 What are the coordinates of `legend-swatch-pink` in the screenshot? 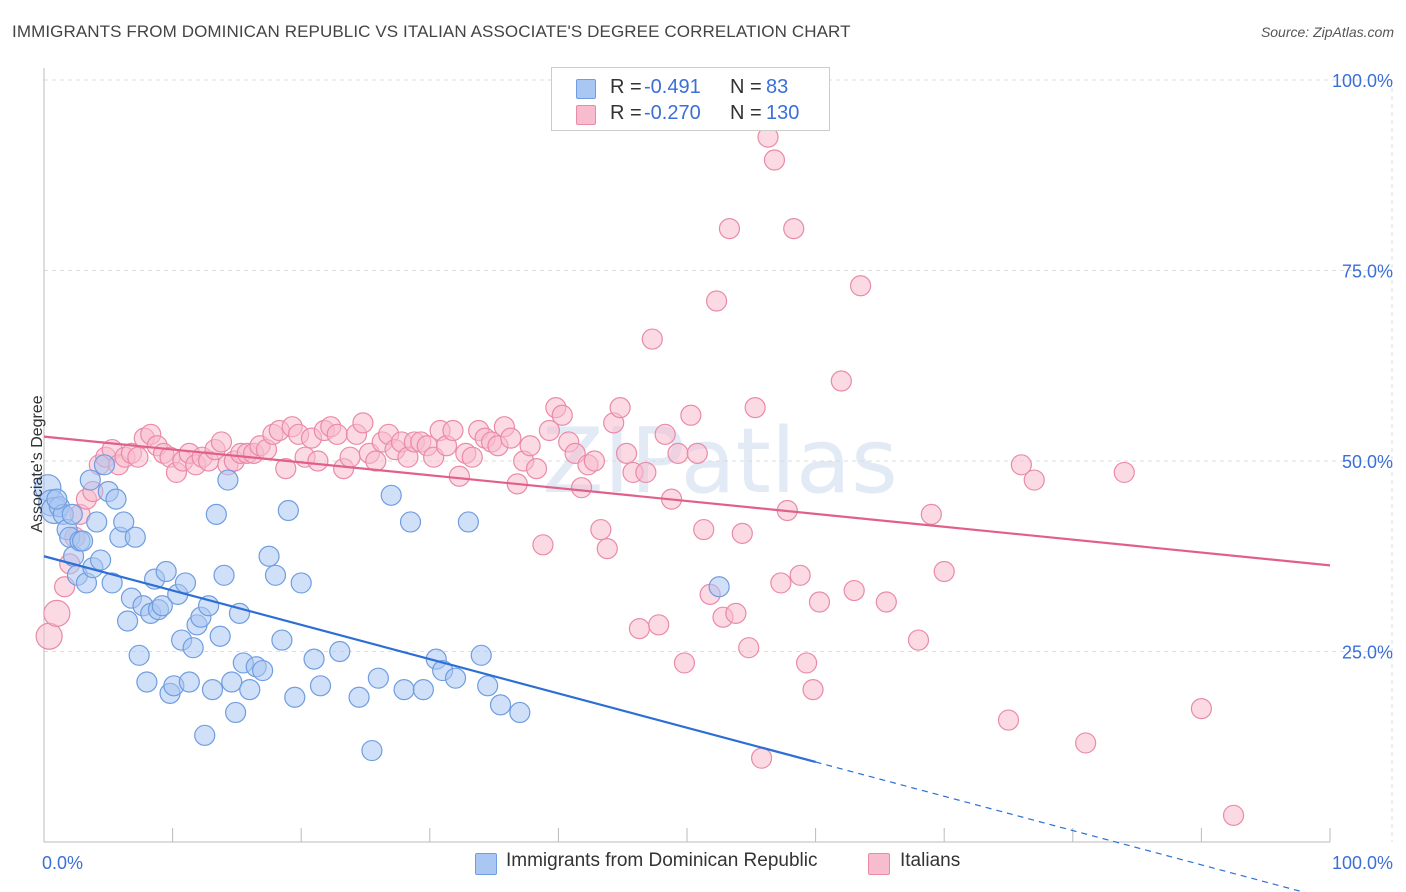 It's located at (586, 115).